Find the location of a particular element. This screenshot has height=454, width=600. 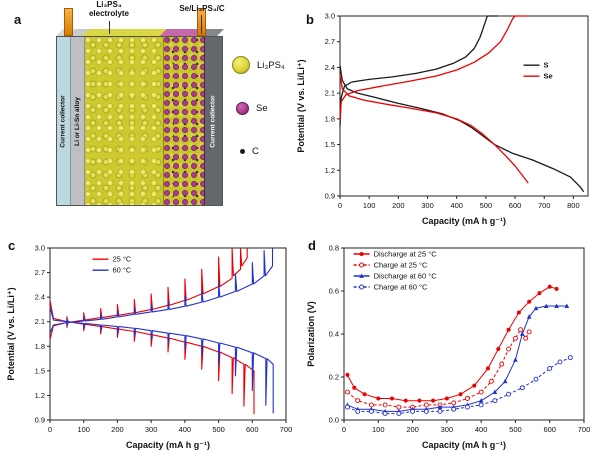

cathode-callout-text: Se/Li₃PS₄/C is located at coordinates (202, 8).